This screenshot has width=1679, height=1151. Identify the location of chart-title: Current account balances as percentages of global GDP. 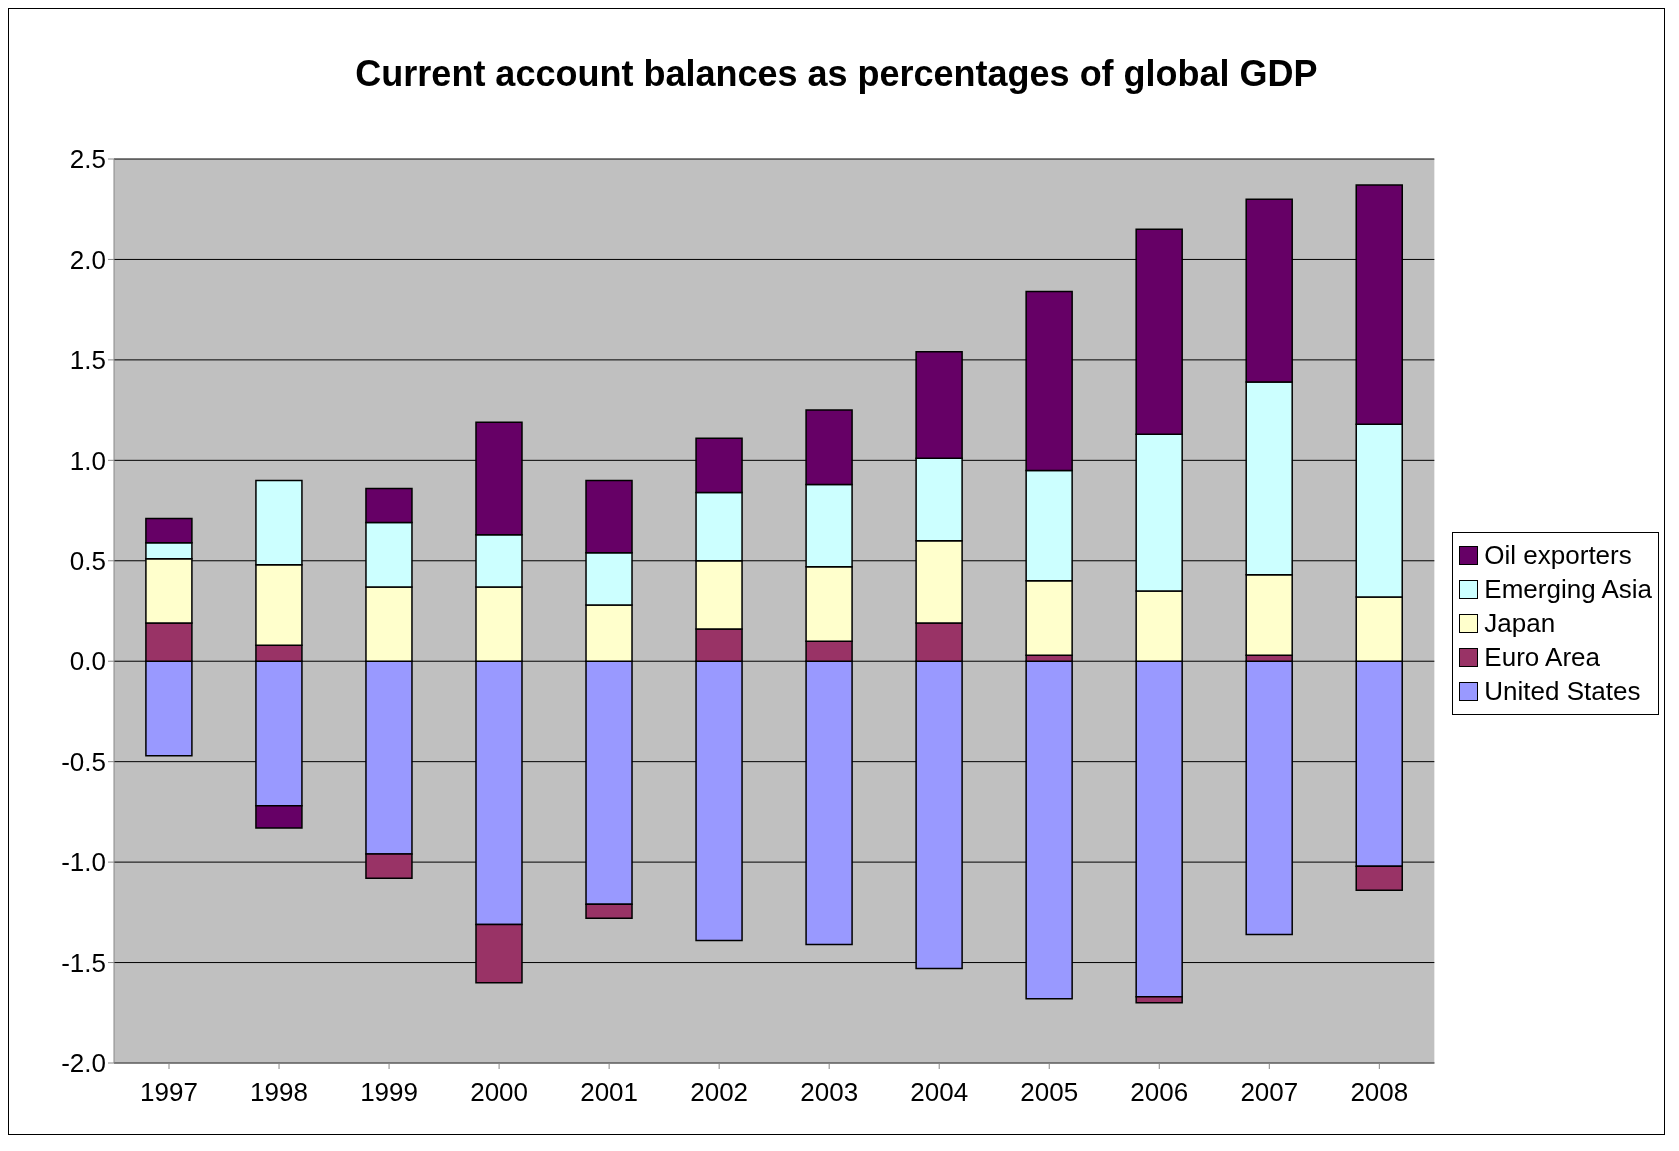
(836, 74).